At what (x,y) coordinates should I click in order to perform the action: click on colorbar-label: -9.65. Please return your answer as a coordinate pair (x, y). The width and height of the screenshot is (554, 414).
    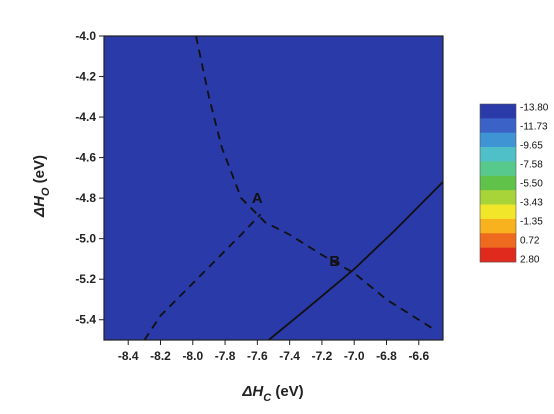
    Looking at the image, I should click on (531, 146).